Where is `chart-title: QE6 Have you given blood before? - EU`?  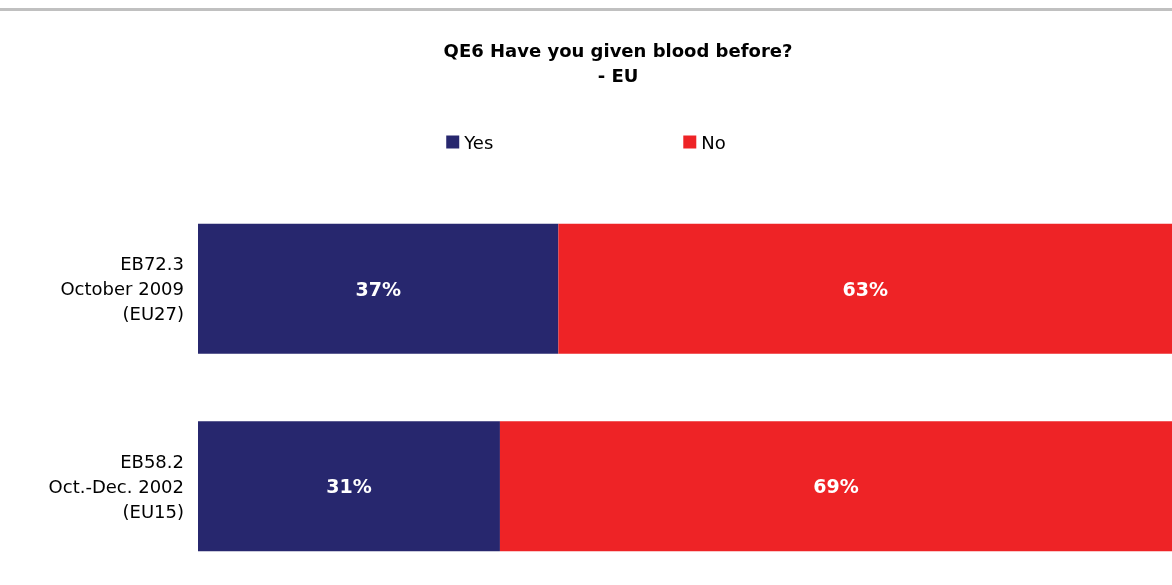
chart-title: QE6 Have you given blood before? - EU is located at coordinates (618, 63).